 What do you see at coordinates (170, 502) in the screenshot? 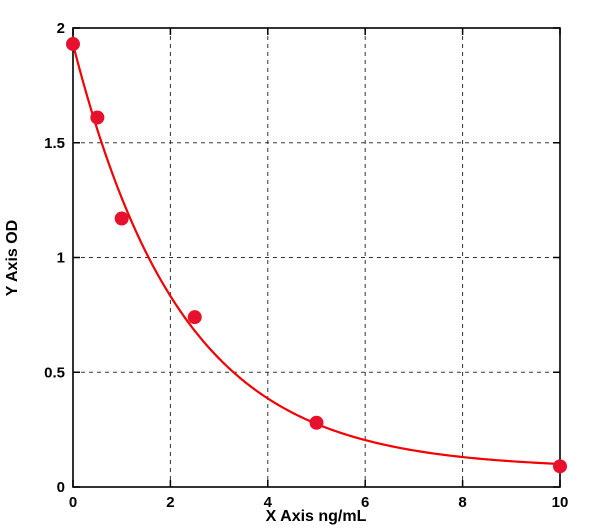
I see `x-tick-label: 2` at bounding box center [170, 502].